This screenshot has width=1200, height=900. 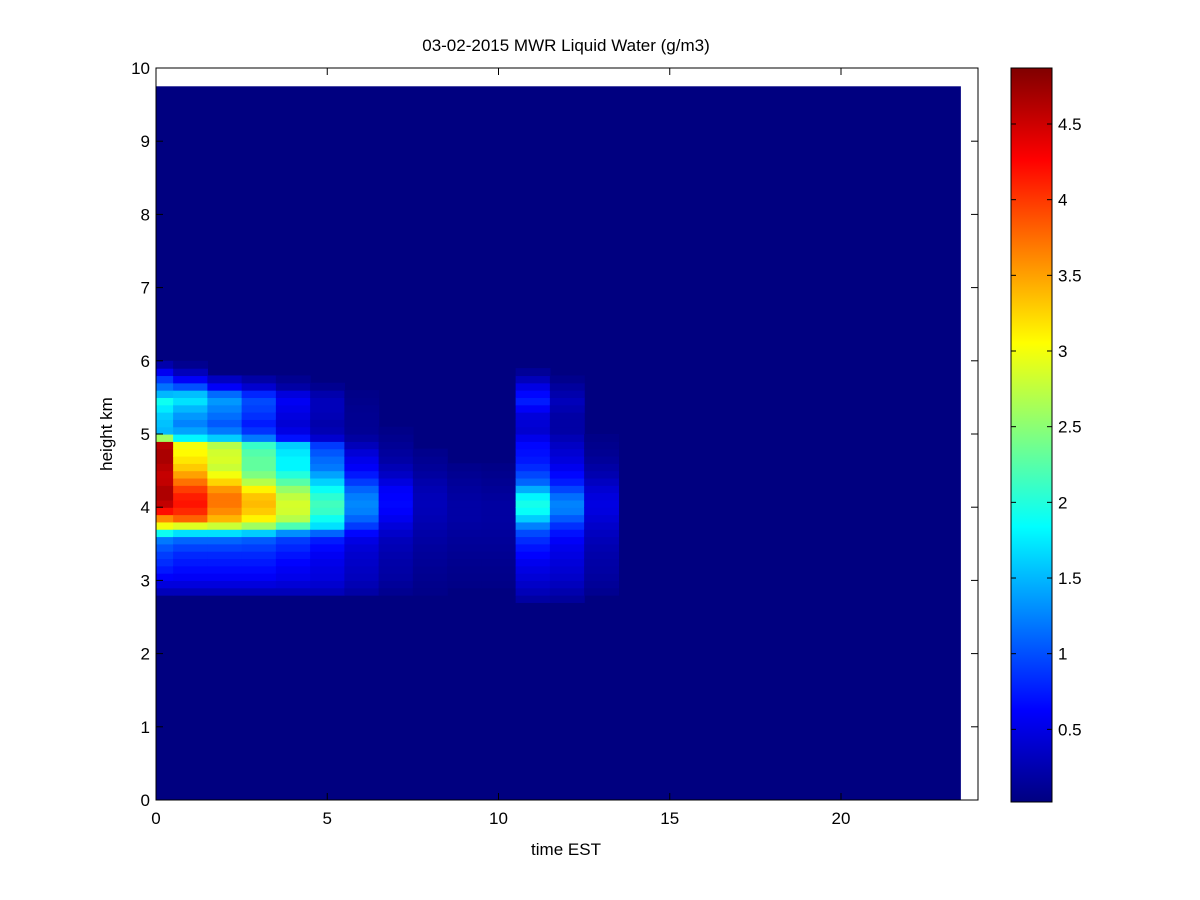 What do you see at coordinates (1062, 200) in the screenshot?
I see `colorbar-tick-label: 4` at bounding box center [1062, 200].